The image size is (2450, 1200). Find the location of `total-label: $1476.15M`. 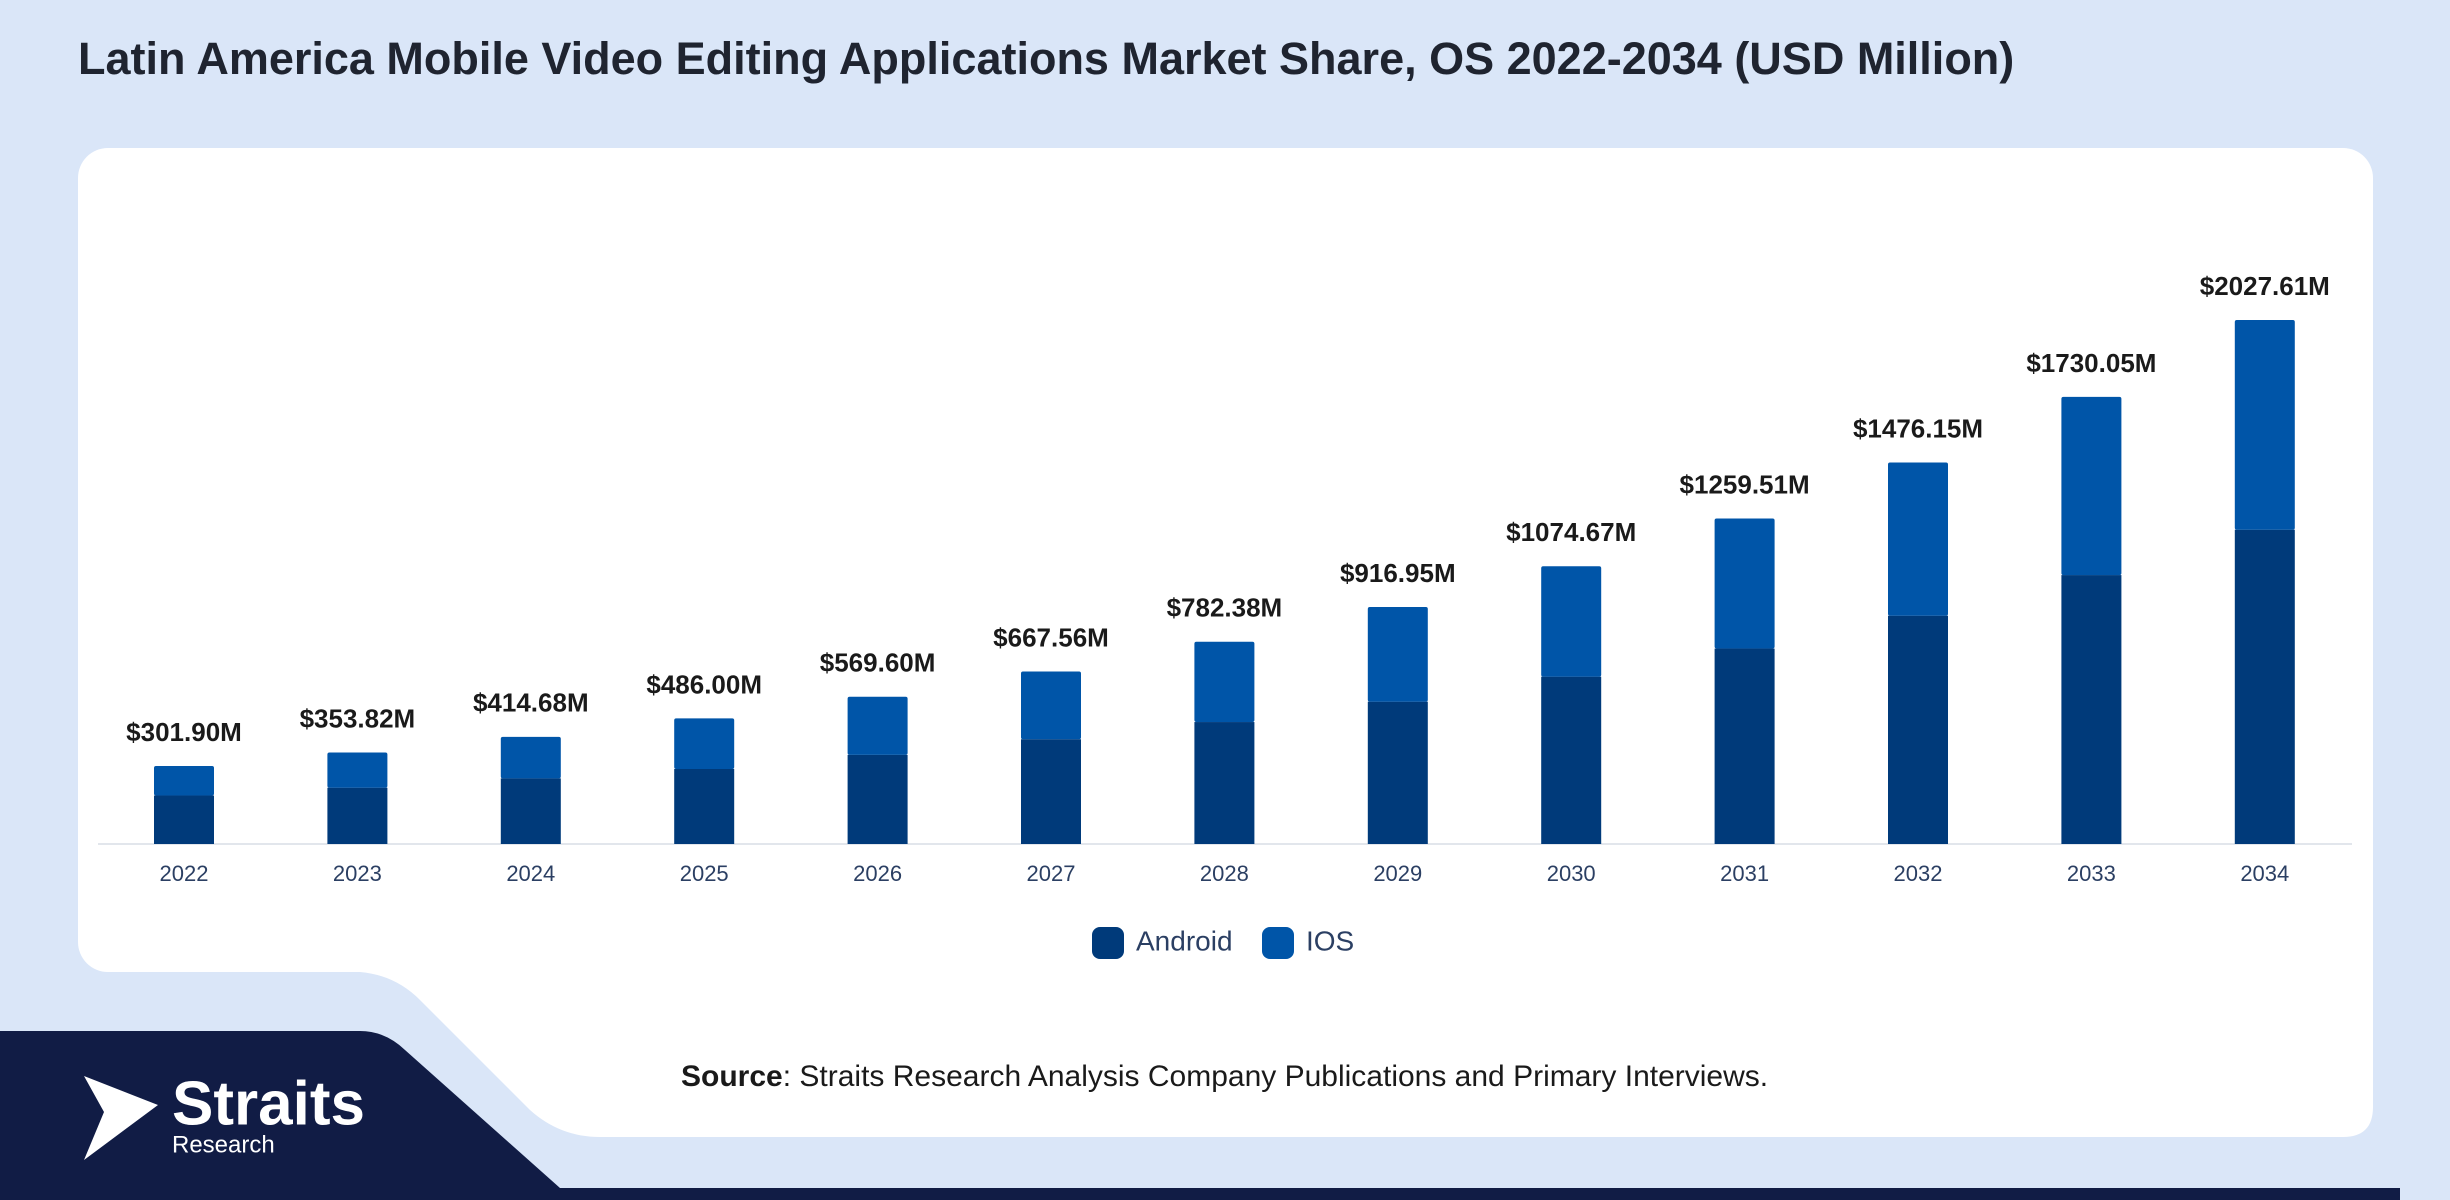

total-label: $1476.15M is located at coordinates (1918, 428).